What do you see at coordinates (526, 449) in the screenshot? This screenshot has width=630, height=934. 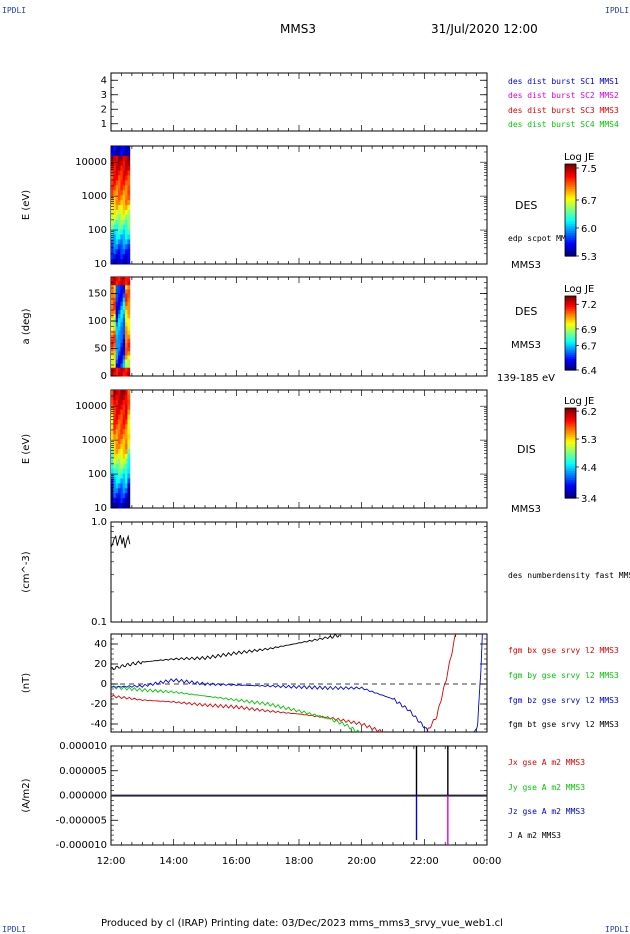 I see `species-label: DIS` at bounding box center [526, 449].